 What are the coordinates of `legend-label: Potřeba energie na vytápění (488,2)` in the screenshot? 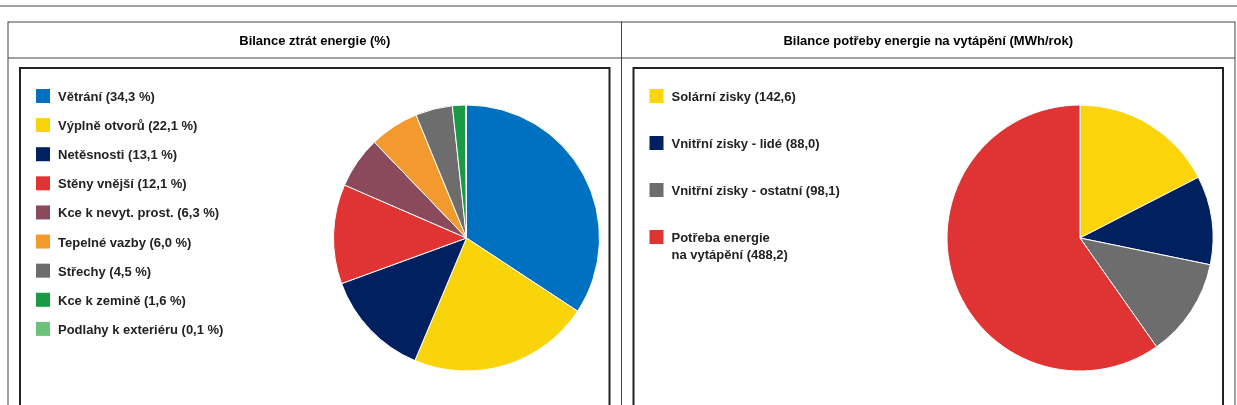 It's located at (729, 246).